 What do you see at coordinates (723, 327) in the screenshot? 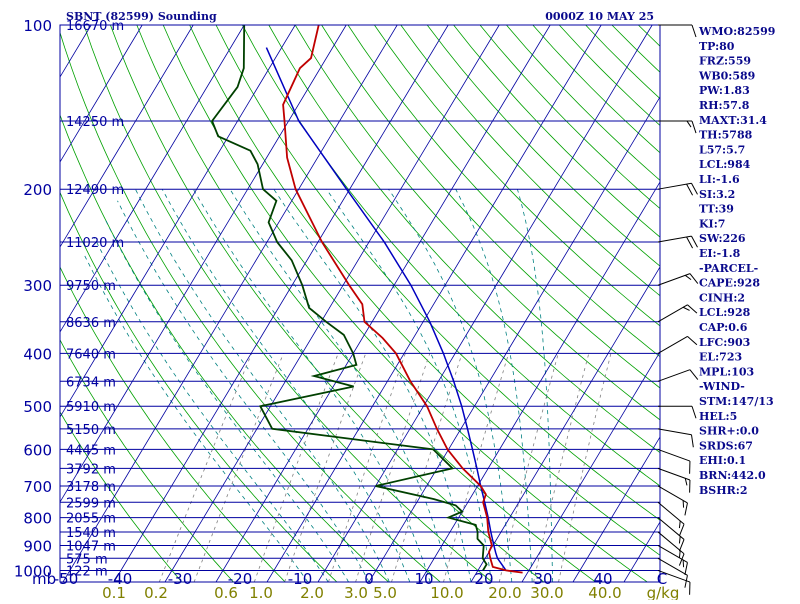
I see `stability-index: CAP:0.6` at bounding box center [723, 327].